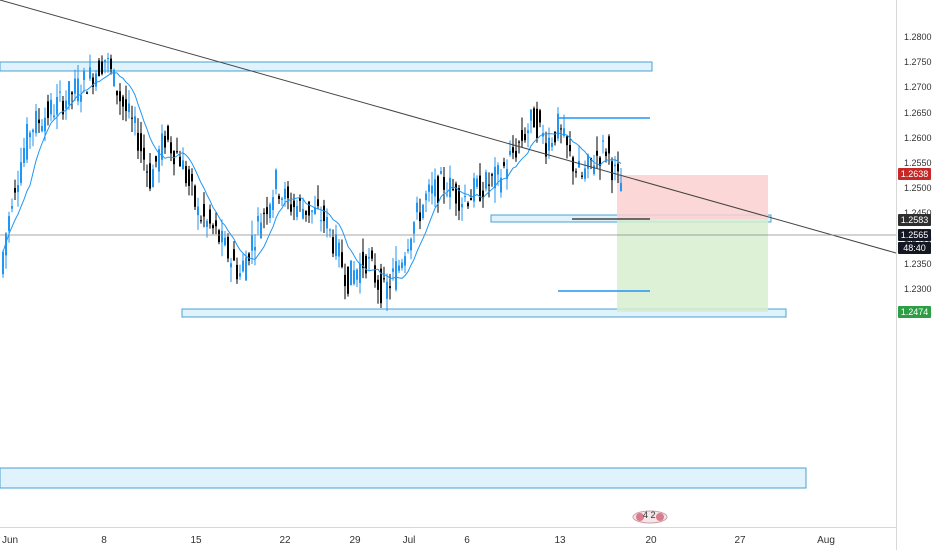  Describe the element at coordinates (650, 517) in the screenshot. I see `economic-events-icon: 4 2` at that location.